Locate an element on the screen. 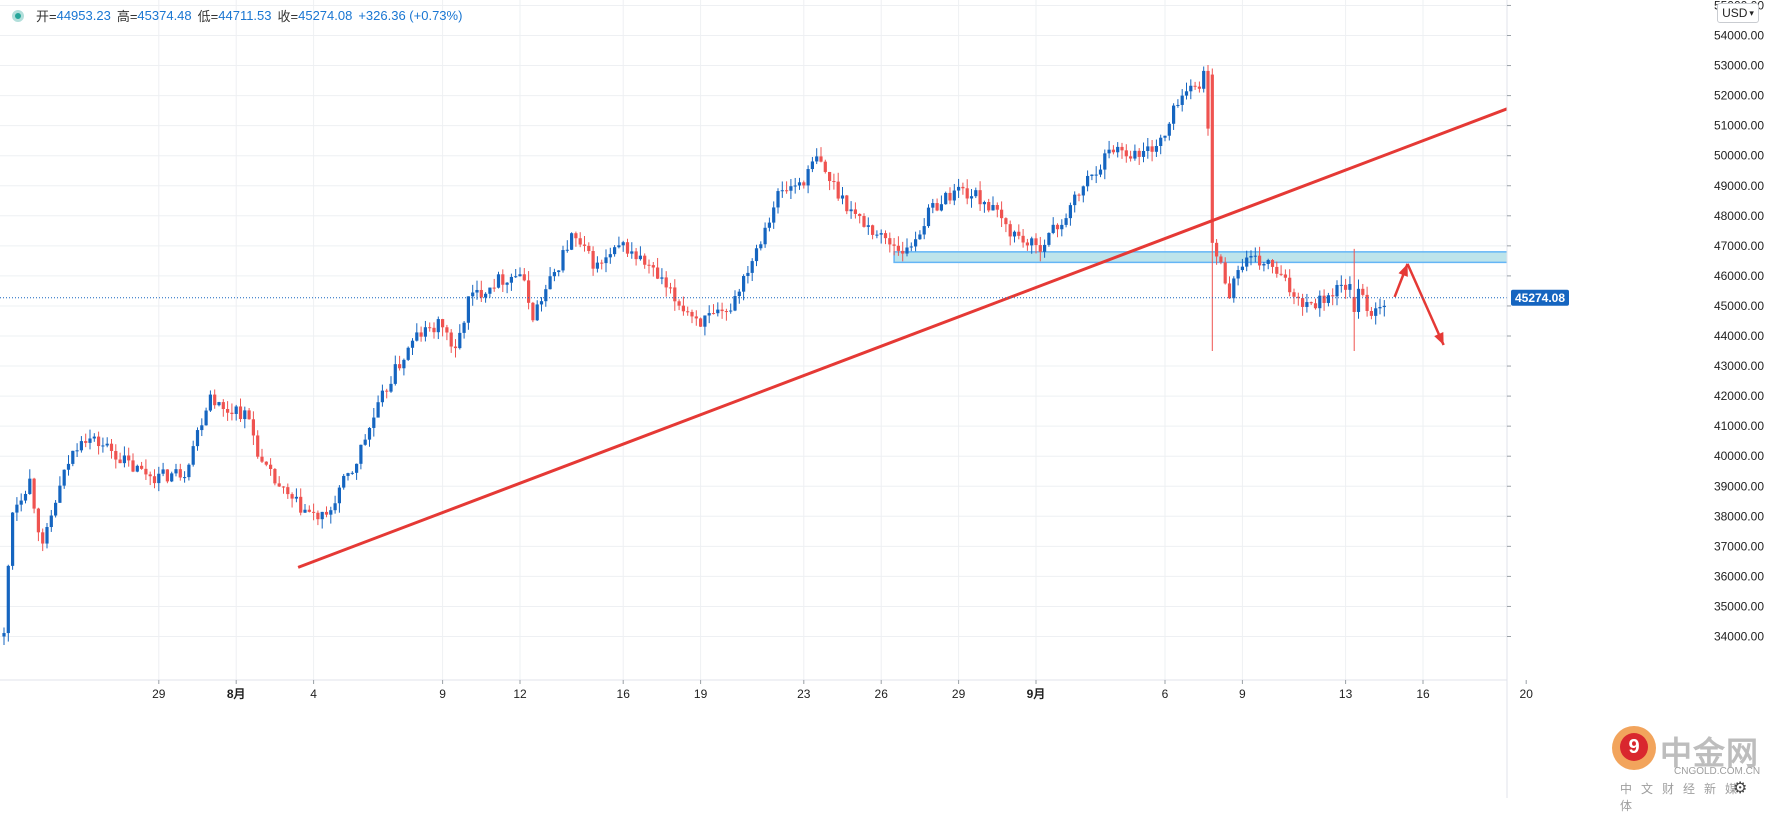 This screenshot has height=814, width=1773. y-tick-label: 52000.00 is located at coordinates (1739, 96).